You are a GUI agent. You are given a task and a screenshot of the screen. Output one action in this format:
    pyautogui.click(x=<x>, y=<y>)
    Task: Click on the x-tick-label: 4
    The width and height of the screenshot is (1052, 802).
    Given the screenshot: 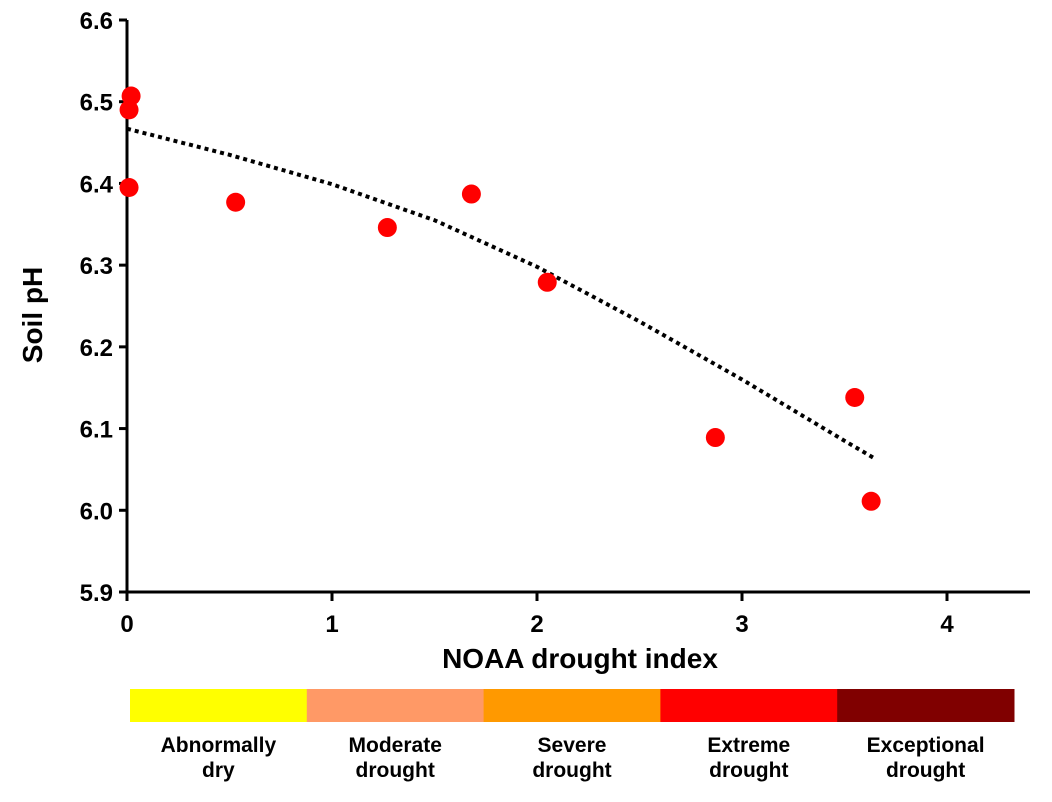 What is the action you would take?
    pyautogui.click(x=947, y=624)
    